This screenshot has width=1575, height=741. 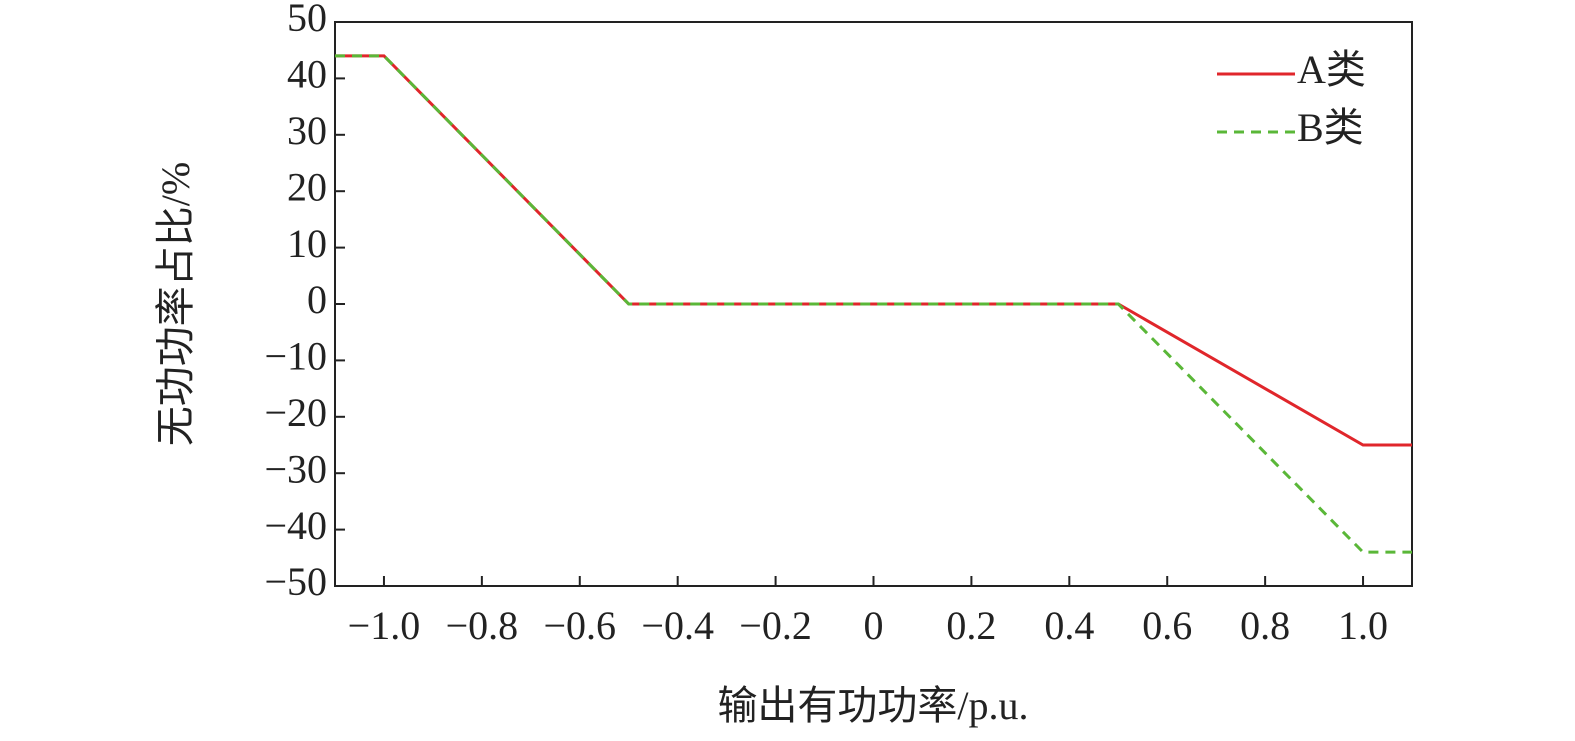 I want to click on x-tick-label: 0.4, so click(x=1069, y=625).